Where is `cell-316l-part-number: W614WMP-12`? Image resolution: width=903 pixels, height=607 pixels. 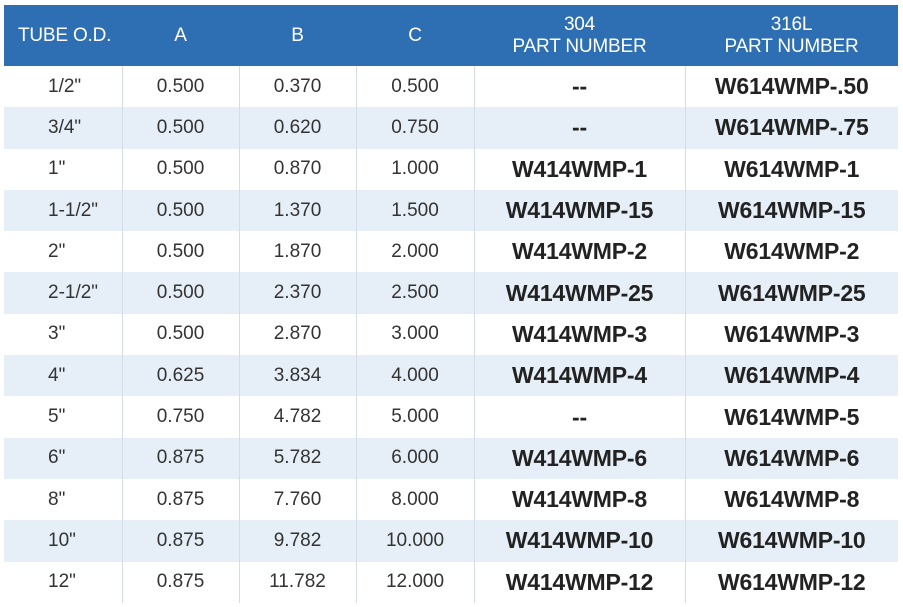
cell-316l-part-number: W614WMP-12 is located at coordinates (791, 581).